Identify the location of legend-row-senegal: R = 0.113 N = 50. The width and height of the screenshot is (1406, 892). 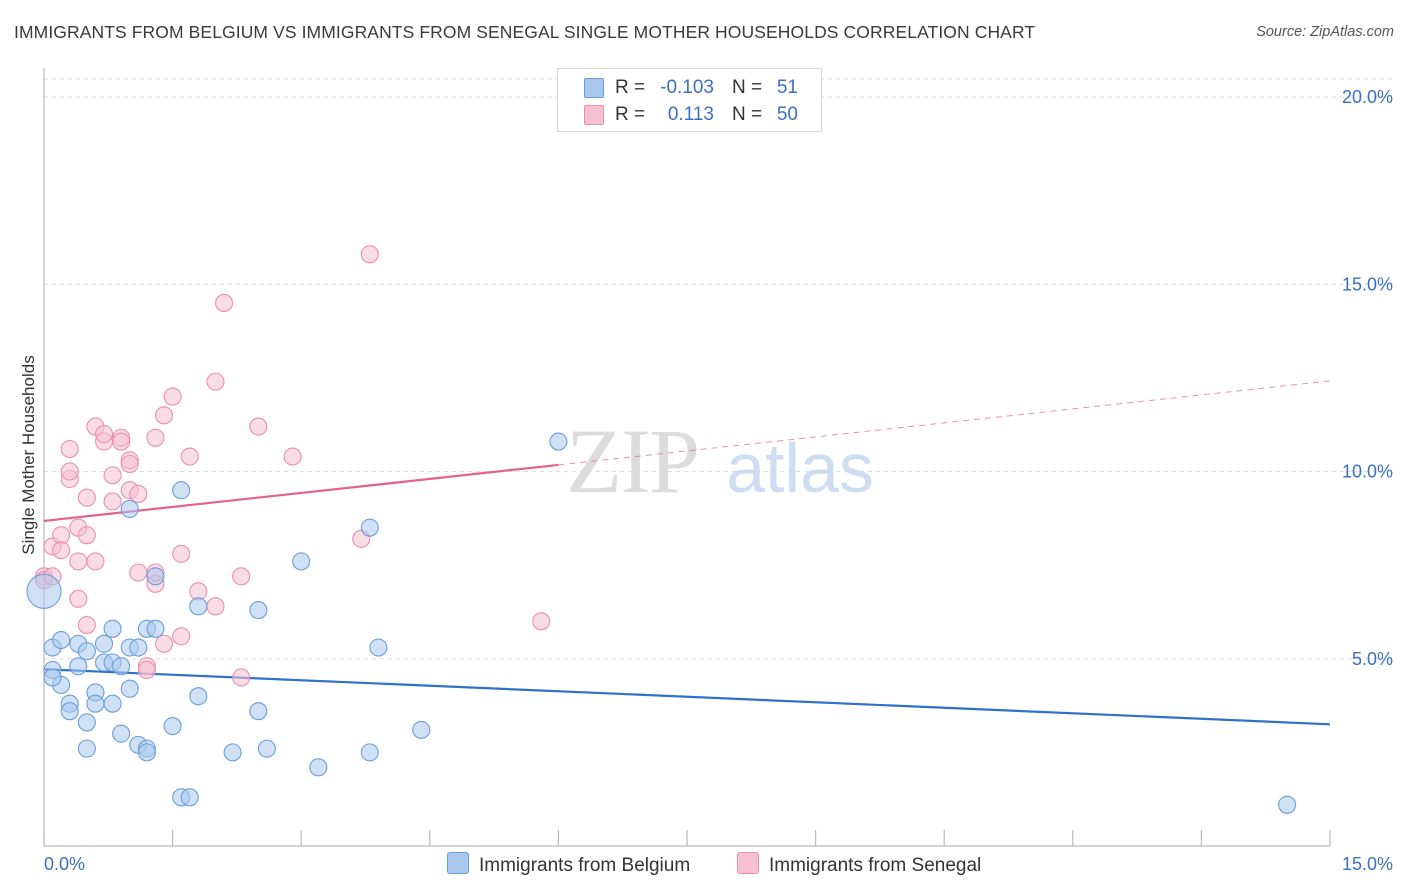
(689, 115).